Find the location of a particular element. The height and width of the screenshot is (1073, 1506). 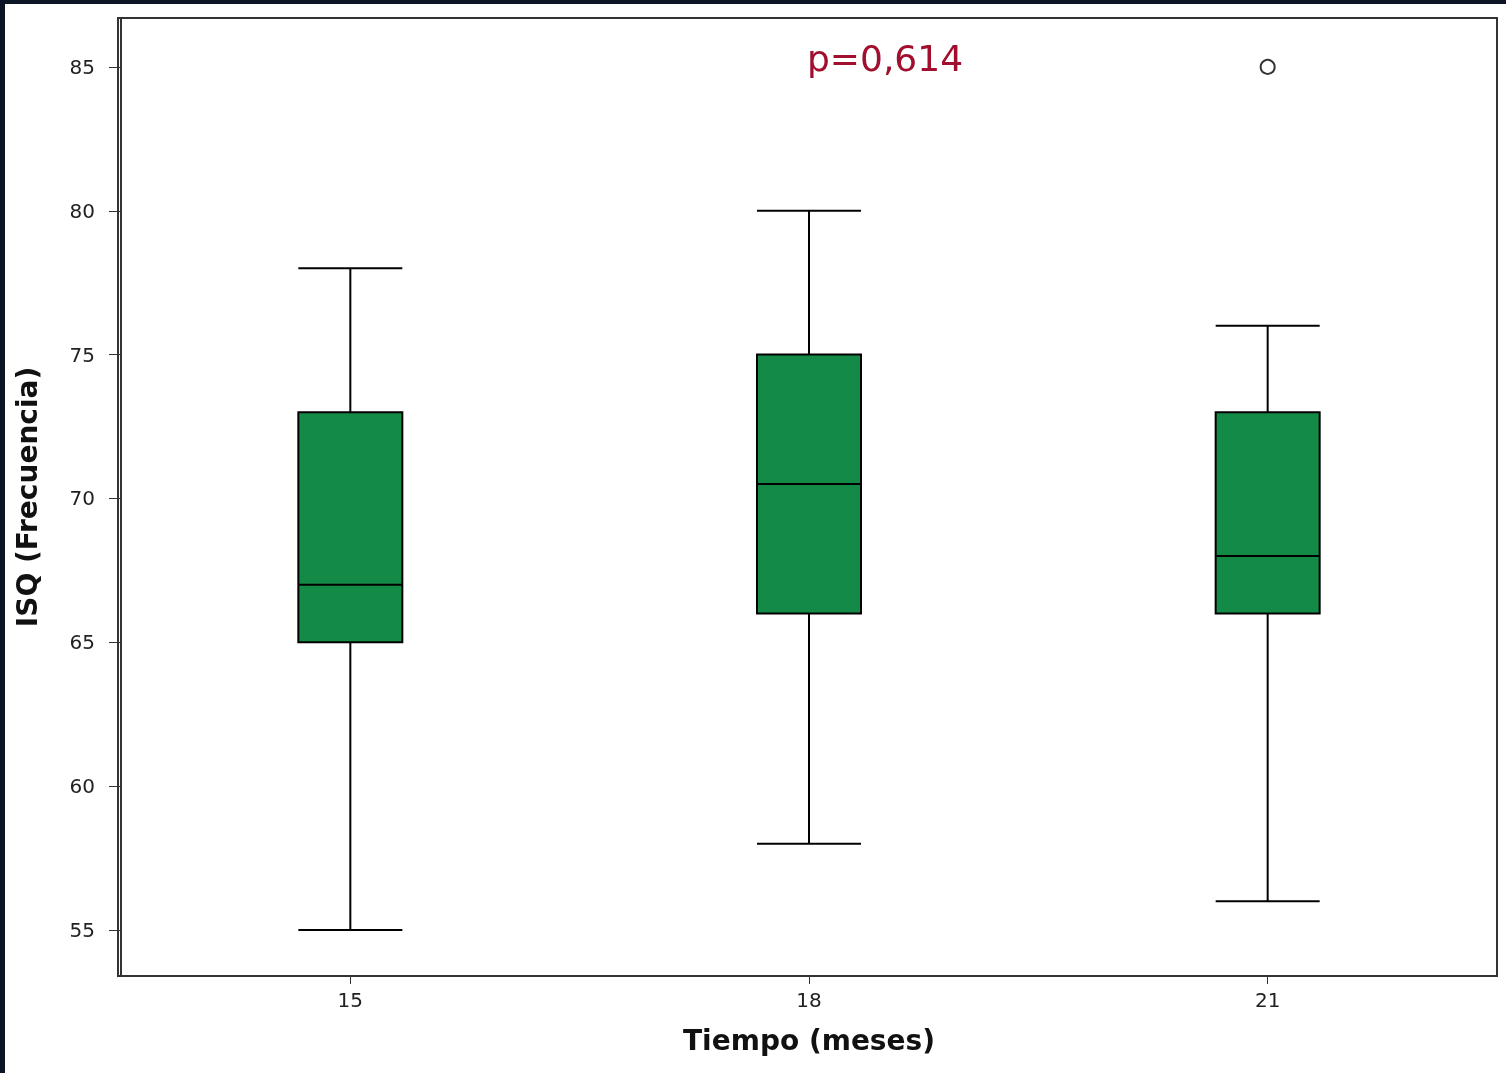

x-tick-label: 15 is located at coordinates (350, 1000).